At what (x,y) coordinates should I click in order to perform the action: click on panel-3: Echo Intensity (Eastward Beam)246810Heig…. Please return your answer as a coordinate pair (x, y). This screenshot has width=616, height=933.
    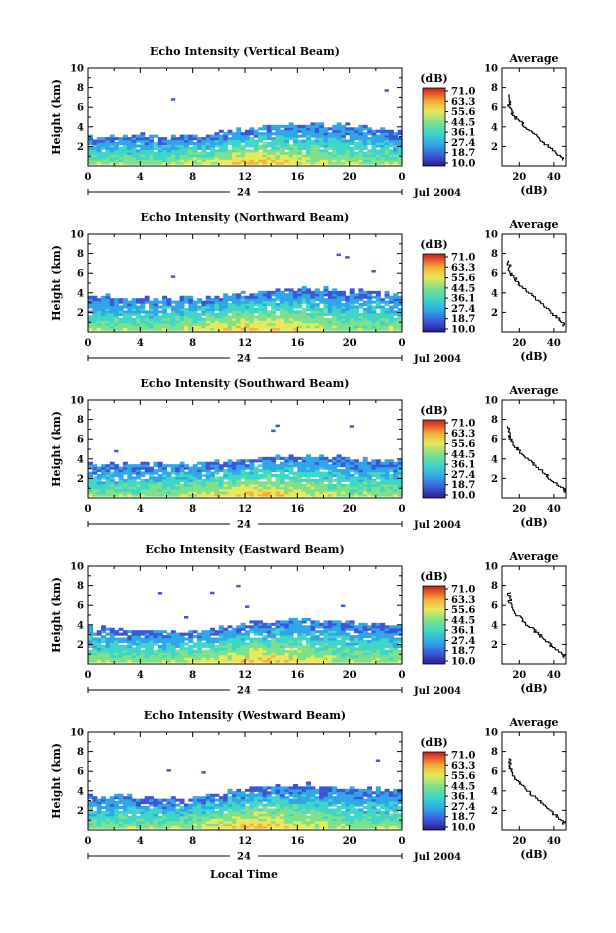
    Looking at the image, I should click on (308, 620).